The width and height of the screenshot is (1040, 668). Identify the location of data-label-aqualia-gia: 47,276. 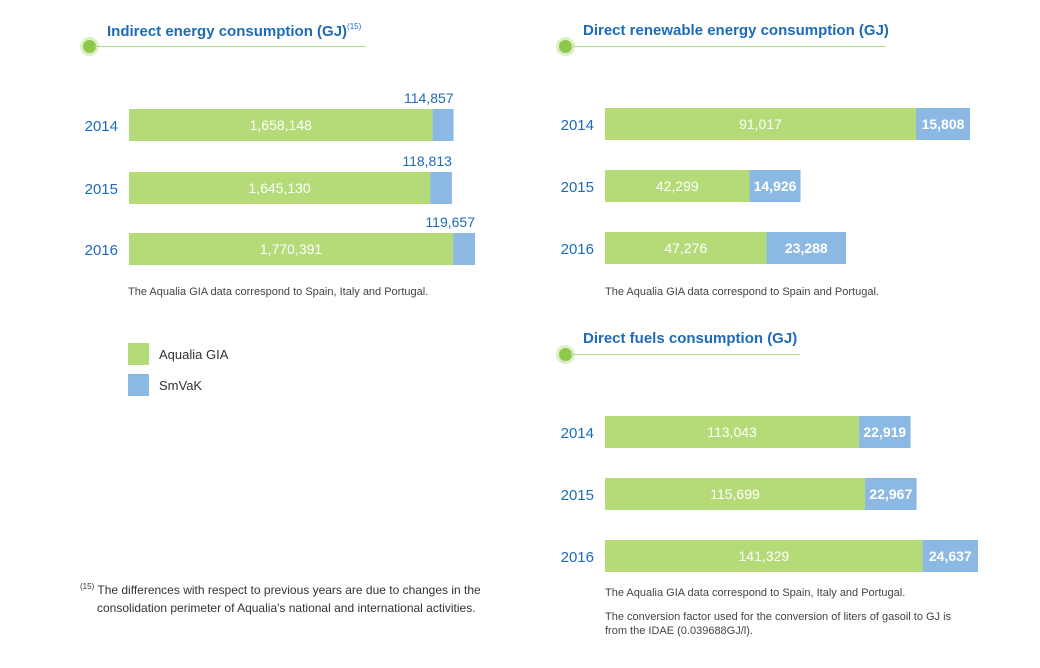
(685, 248).